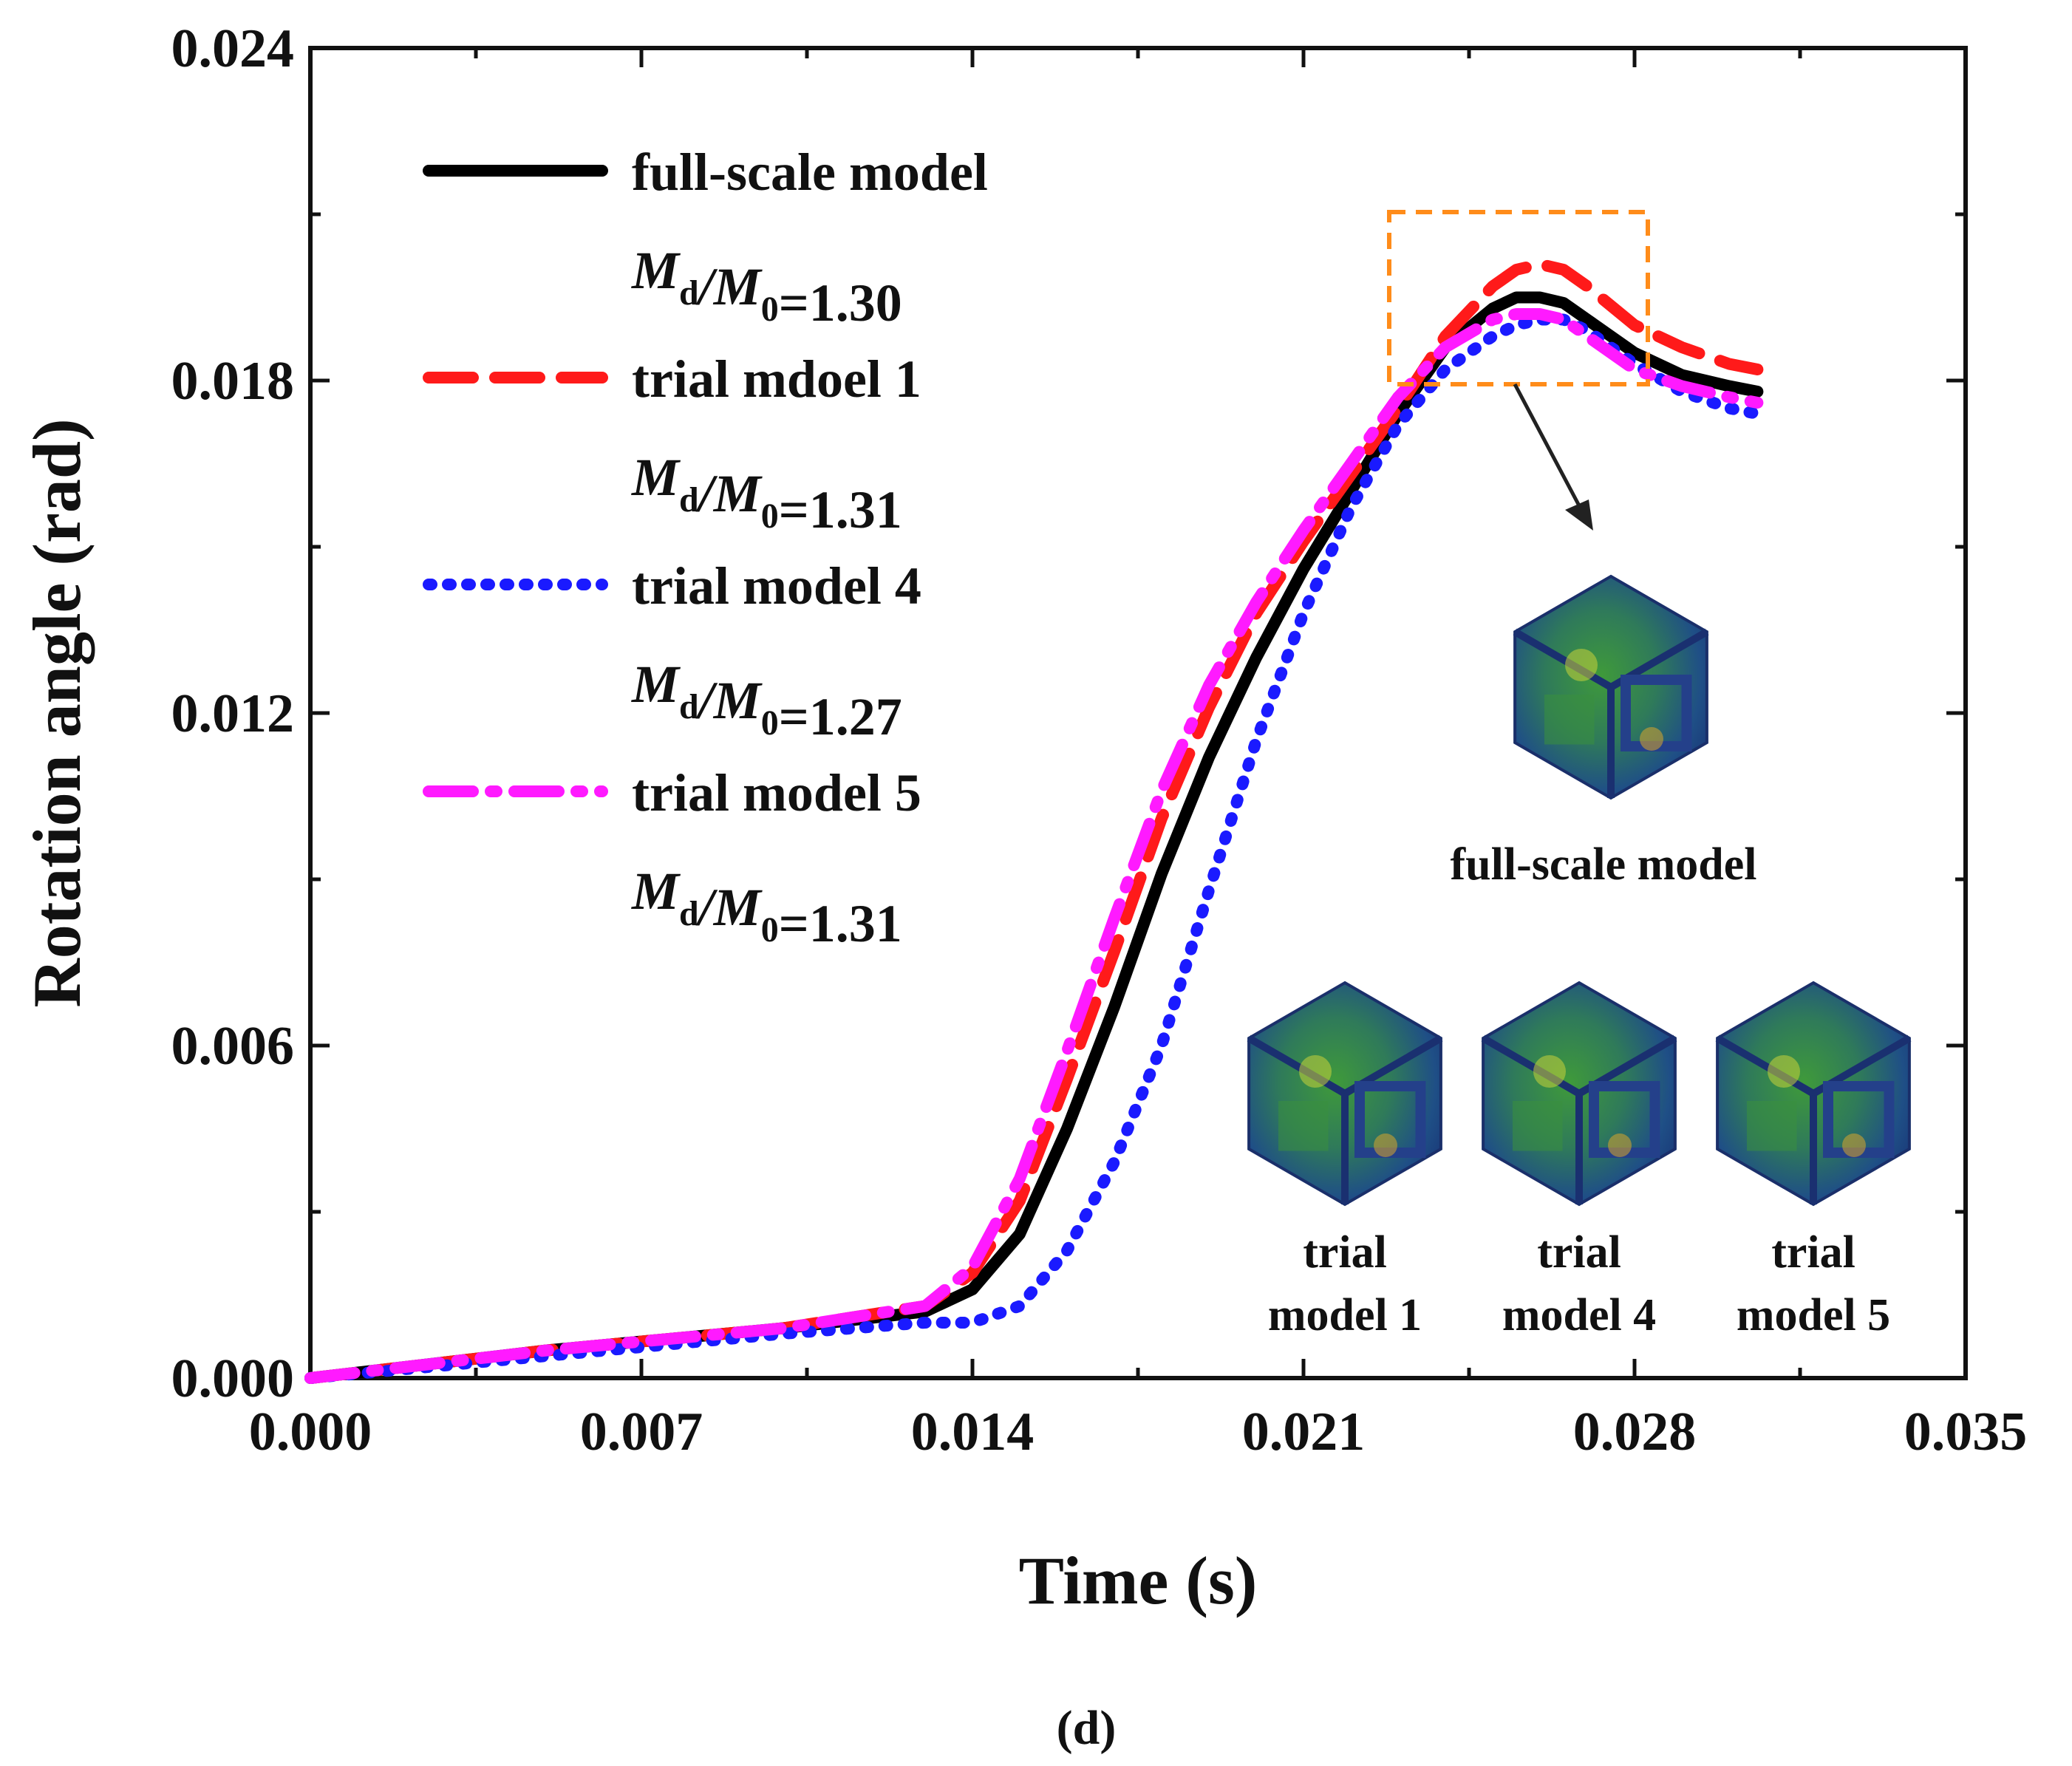 The height and width of the screenshot is (1766, 2072). What do you see at coordinates (1966, 1432) in the screenshot?
I see `x-tick-label: 0.035` at bounding box center [1966, 1432].